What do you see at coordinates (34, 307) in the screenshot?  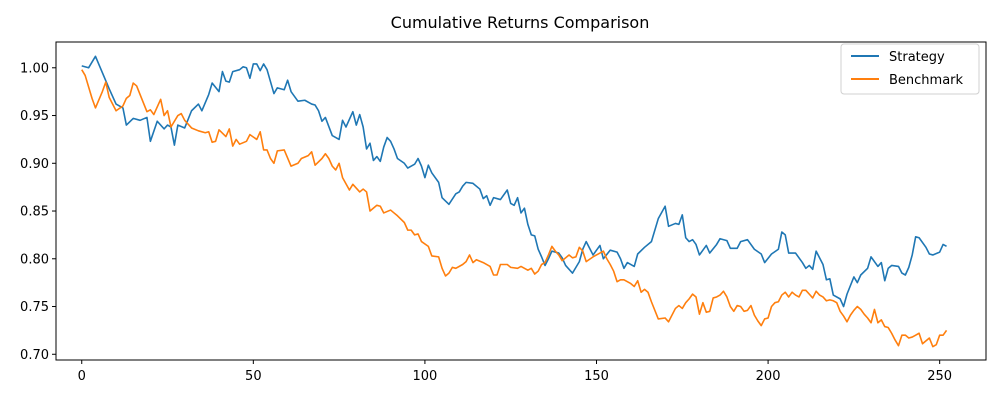 I see `y-tick-label: 0.75` at bounding box center [34, 307].